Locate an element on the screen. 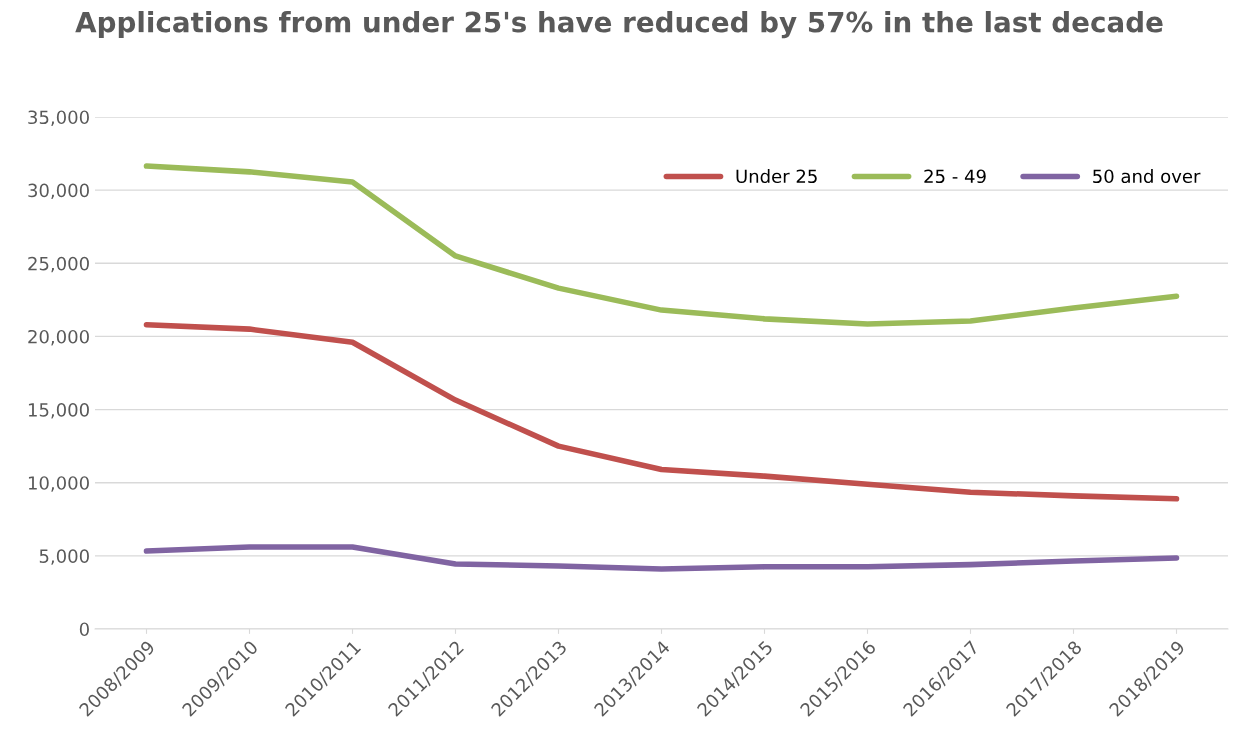 This screenshot has width=1239, height=735. y-tick-label: 15,000 is located at coordinates (58, 411).